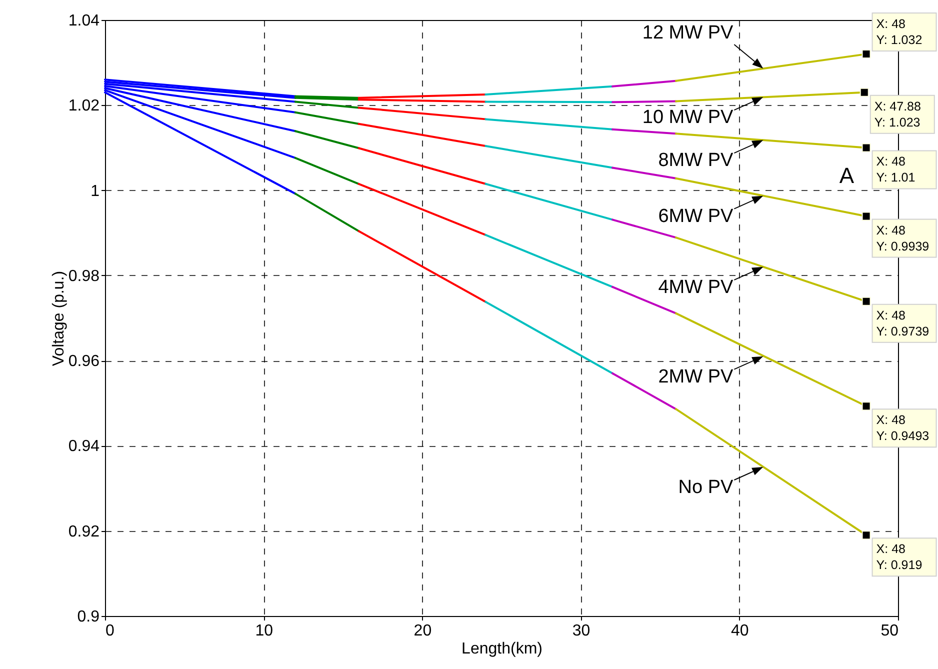 The image size is (938, 669). I want to click on y-axis-title: Voltage (p.u.), so click(59, 318).